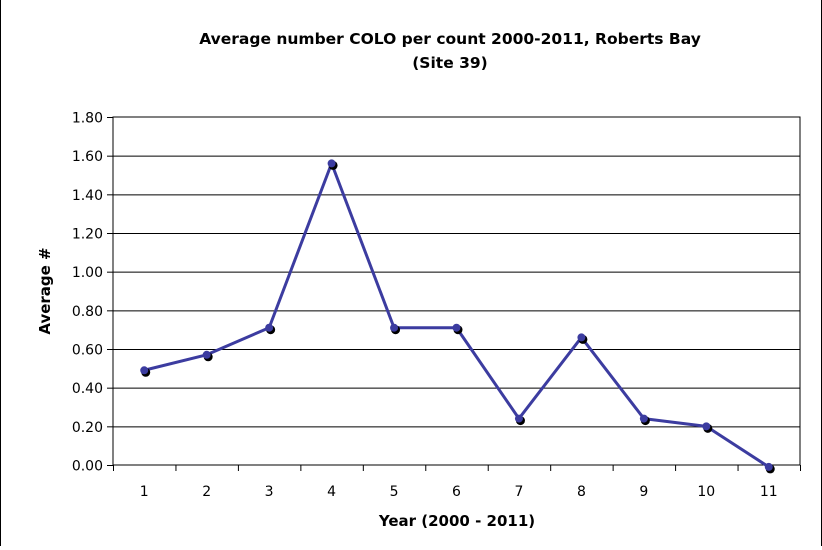 The image size is (822, 550). I want to click on y-tick-label: 0.20, so click(87, 428).